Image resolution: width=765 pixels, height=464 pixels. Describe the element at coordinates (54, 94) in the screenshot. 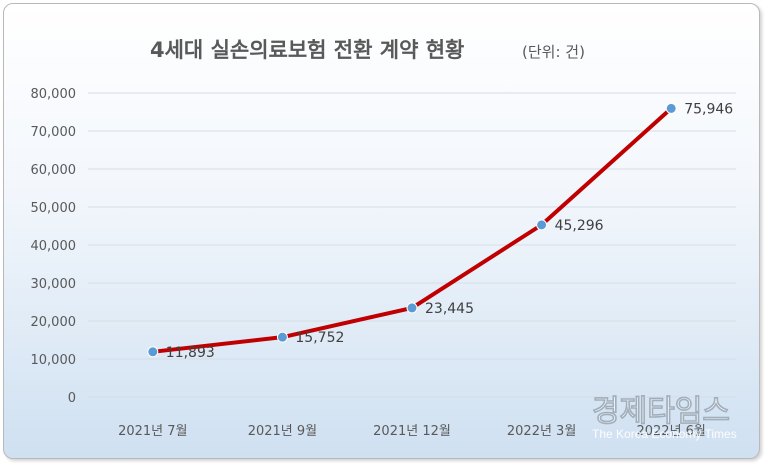

I see `y-tick-label: 80,000` at that location.